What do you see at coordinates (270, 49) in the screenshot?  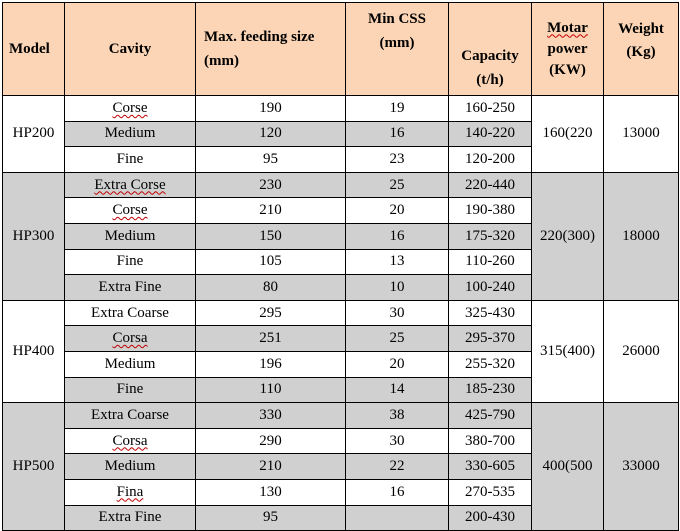 I see `header-feeding-size: Max. feeding size (mm)` at bounding box center [270, 49].